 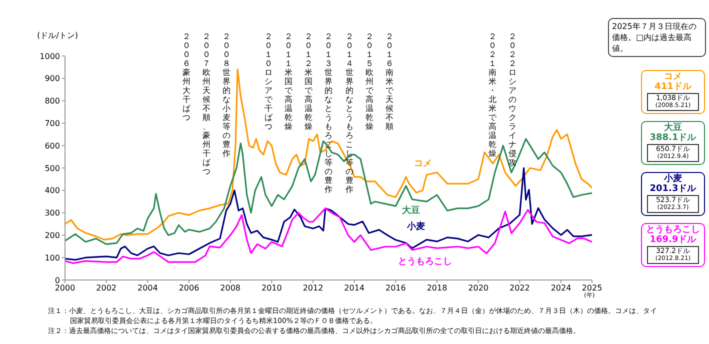 What do you see at coordinates (423, 164) in the screenshot?
I see `series-label: コメ` at bounding box center [423, 164].